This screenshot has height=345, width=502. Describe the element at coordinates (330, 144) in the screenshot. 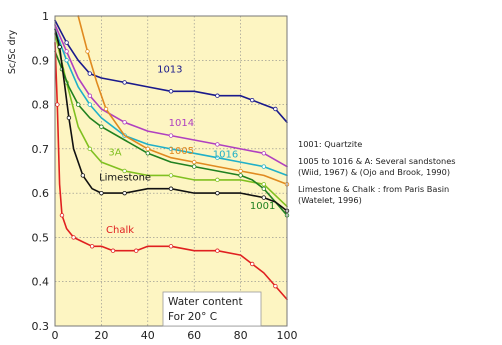

I see `note-quartzite: 1001: Quartzite` at that location.